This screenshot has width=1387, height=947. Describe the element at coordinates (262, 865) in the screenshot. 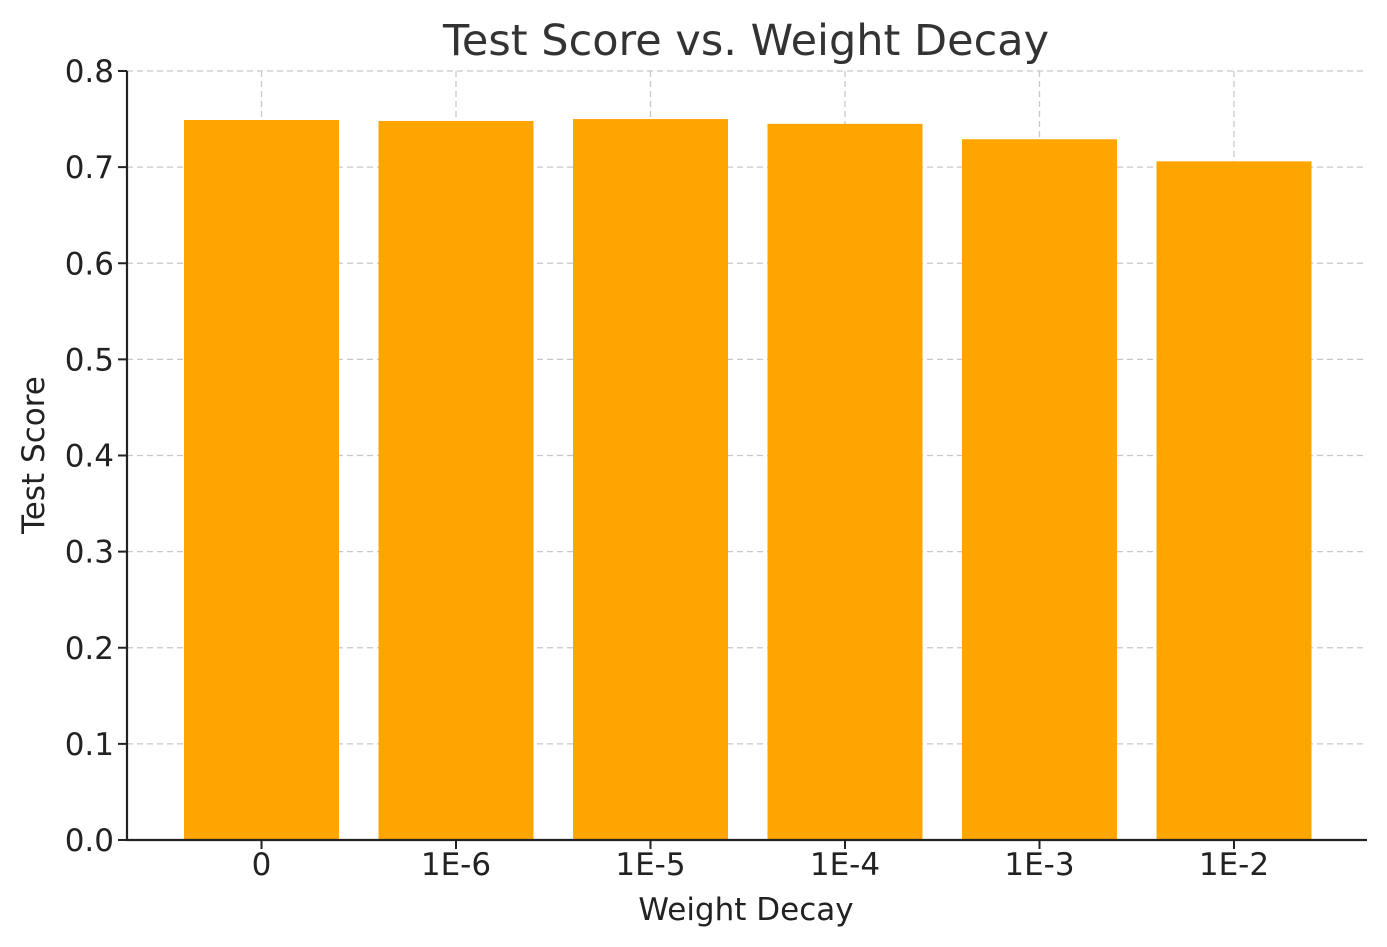

I see `x-tick-label: 0` at that location.